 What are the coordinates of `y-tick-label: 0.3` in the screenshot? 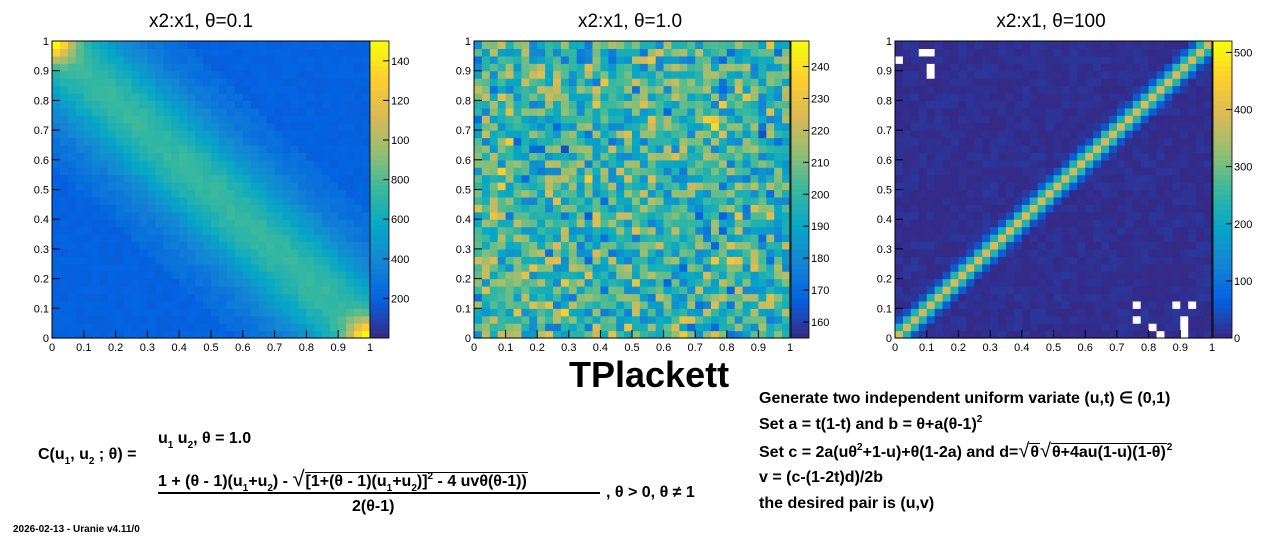 It's located at (463, 250).